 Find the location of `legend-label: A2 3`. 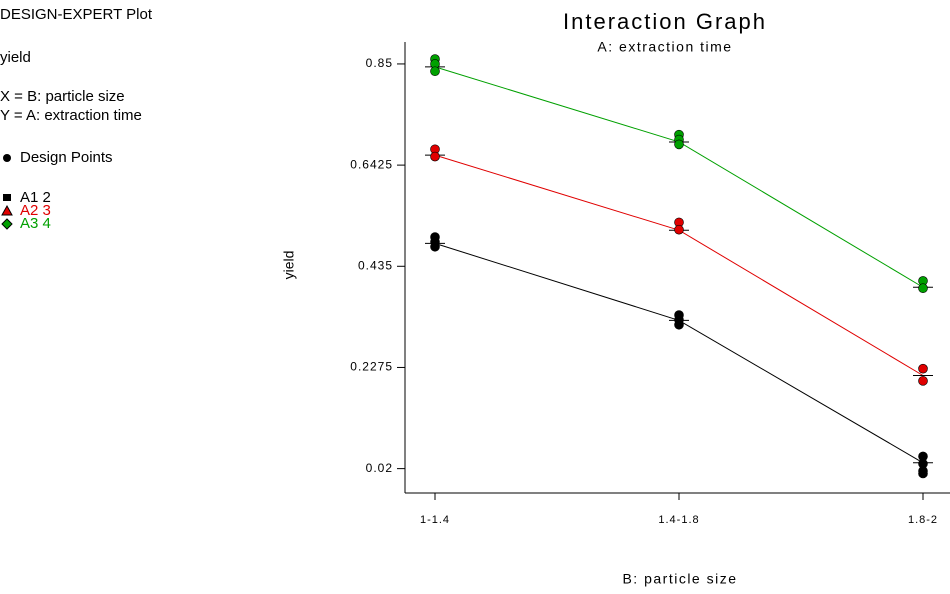

legend-label: A2 3 is located at coordinates (35, 210).